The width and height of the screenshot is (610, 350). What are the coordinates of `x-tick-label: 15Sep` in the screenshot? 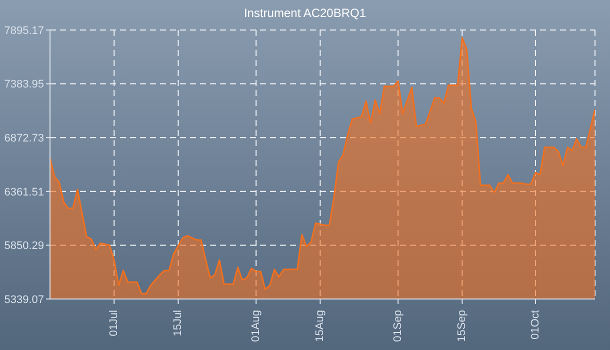 It's located at (462, 326).